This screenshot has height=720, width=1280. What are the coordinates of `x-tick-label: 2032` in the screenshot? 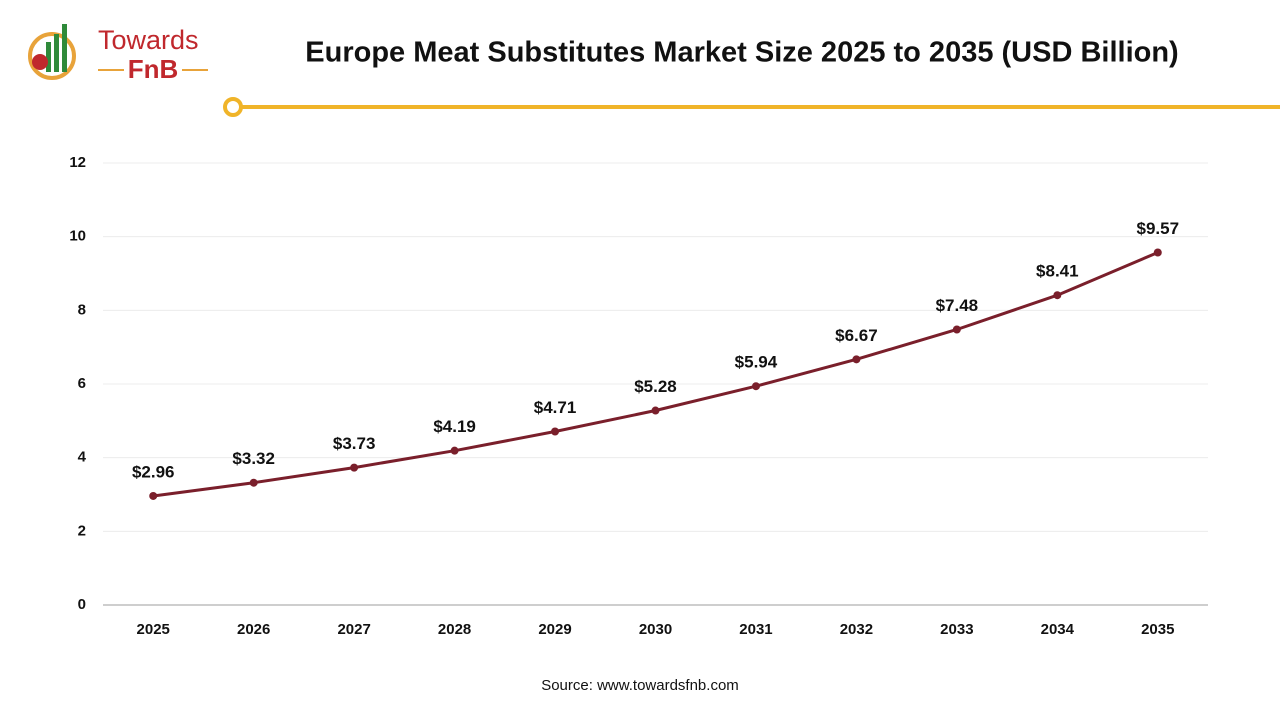 It's located at (856, 629).